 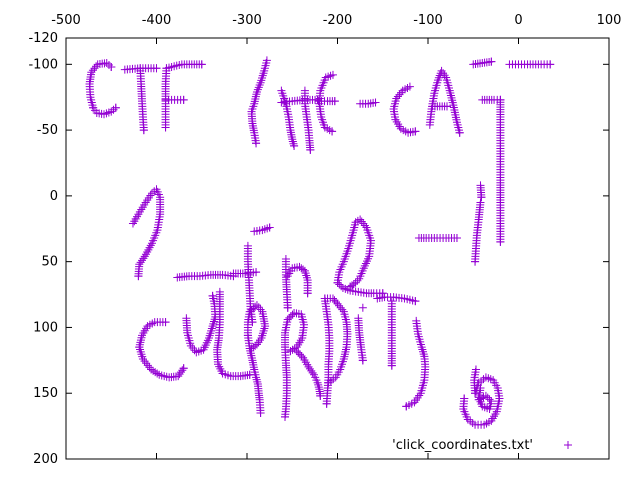 I want to click on y-tick-label: 50, so click(x=49, y=262).